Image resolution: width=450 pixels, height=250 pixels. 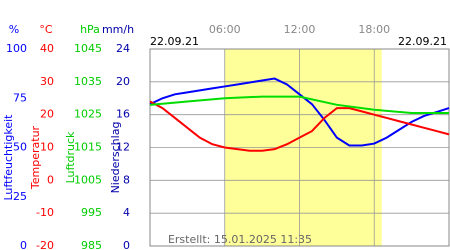 What do you see at coordinates (46, 29) in the screenshot?
I see `axis-unit: °C` at bounding box center [46, 29].